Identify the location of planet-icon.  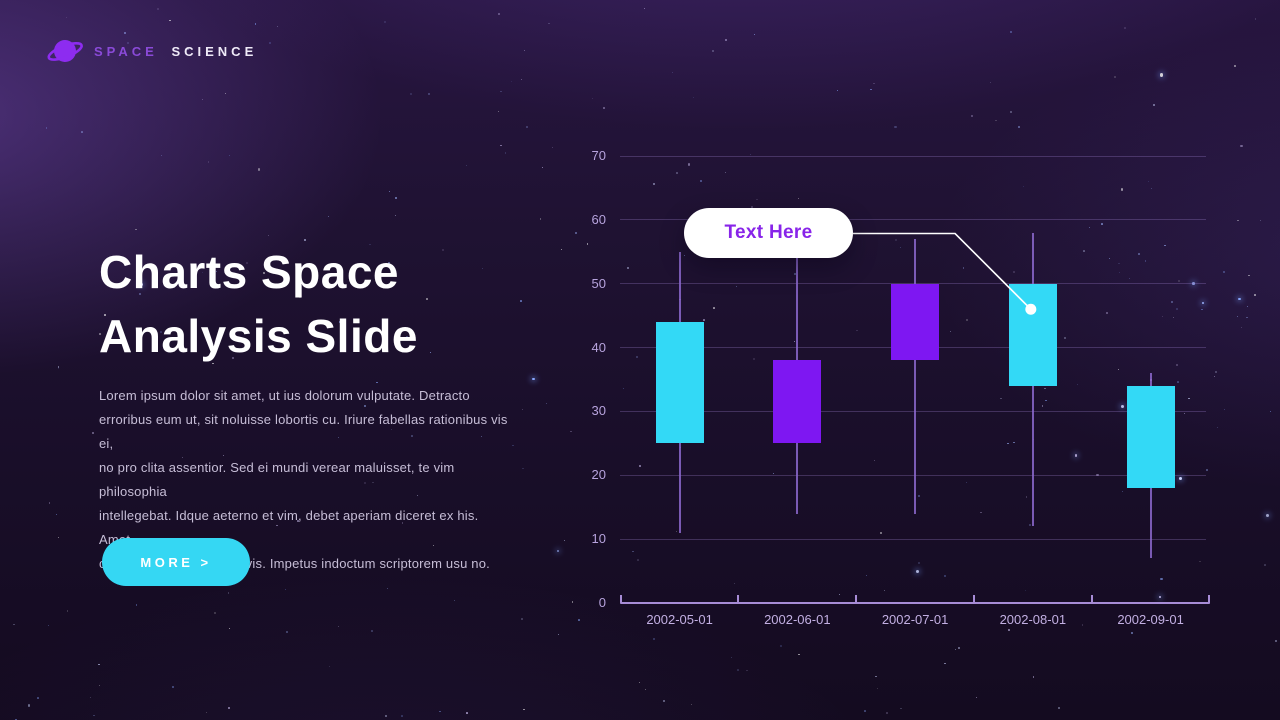
(65, 51).